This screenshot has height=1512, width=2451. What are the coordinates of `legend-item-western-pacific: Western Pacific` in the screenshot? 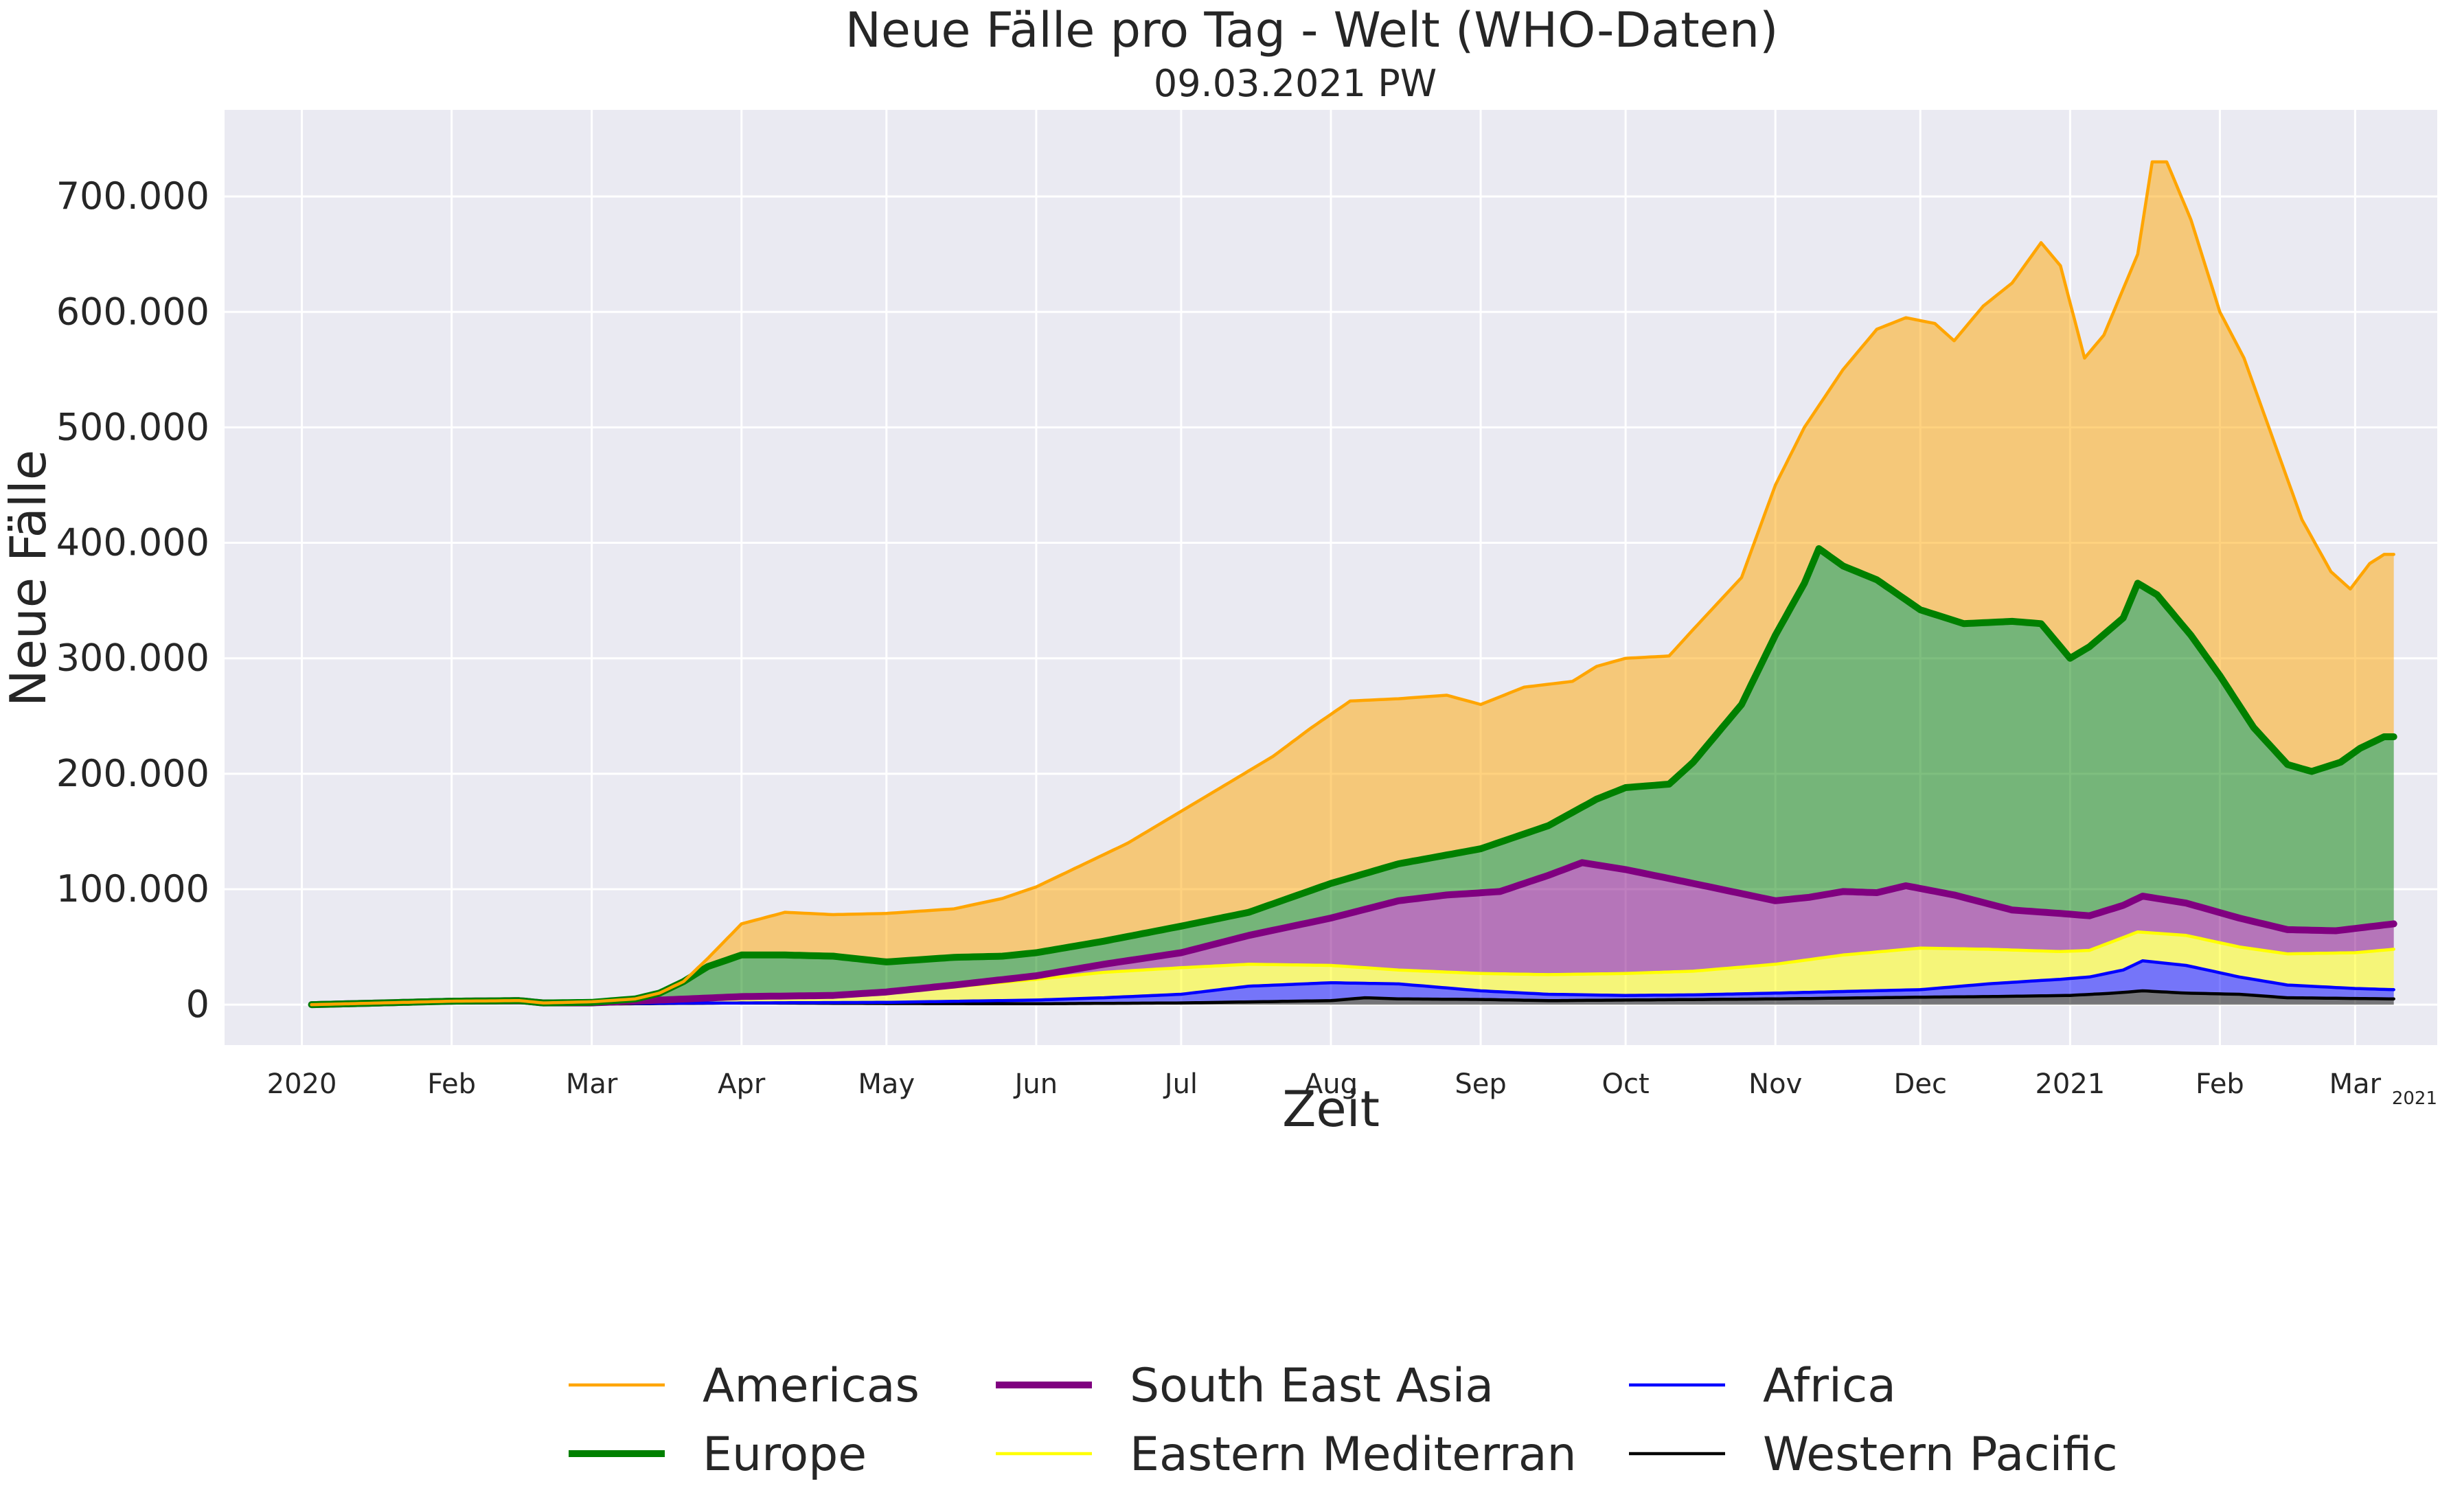 It's located at (1874, 1455).